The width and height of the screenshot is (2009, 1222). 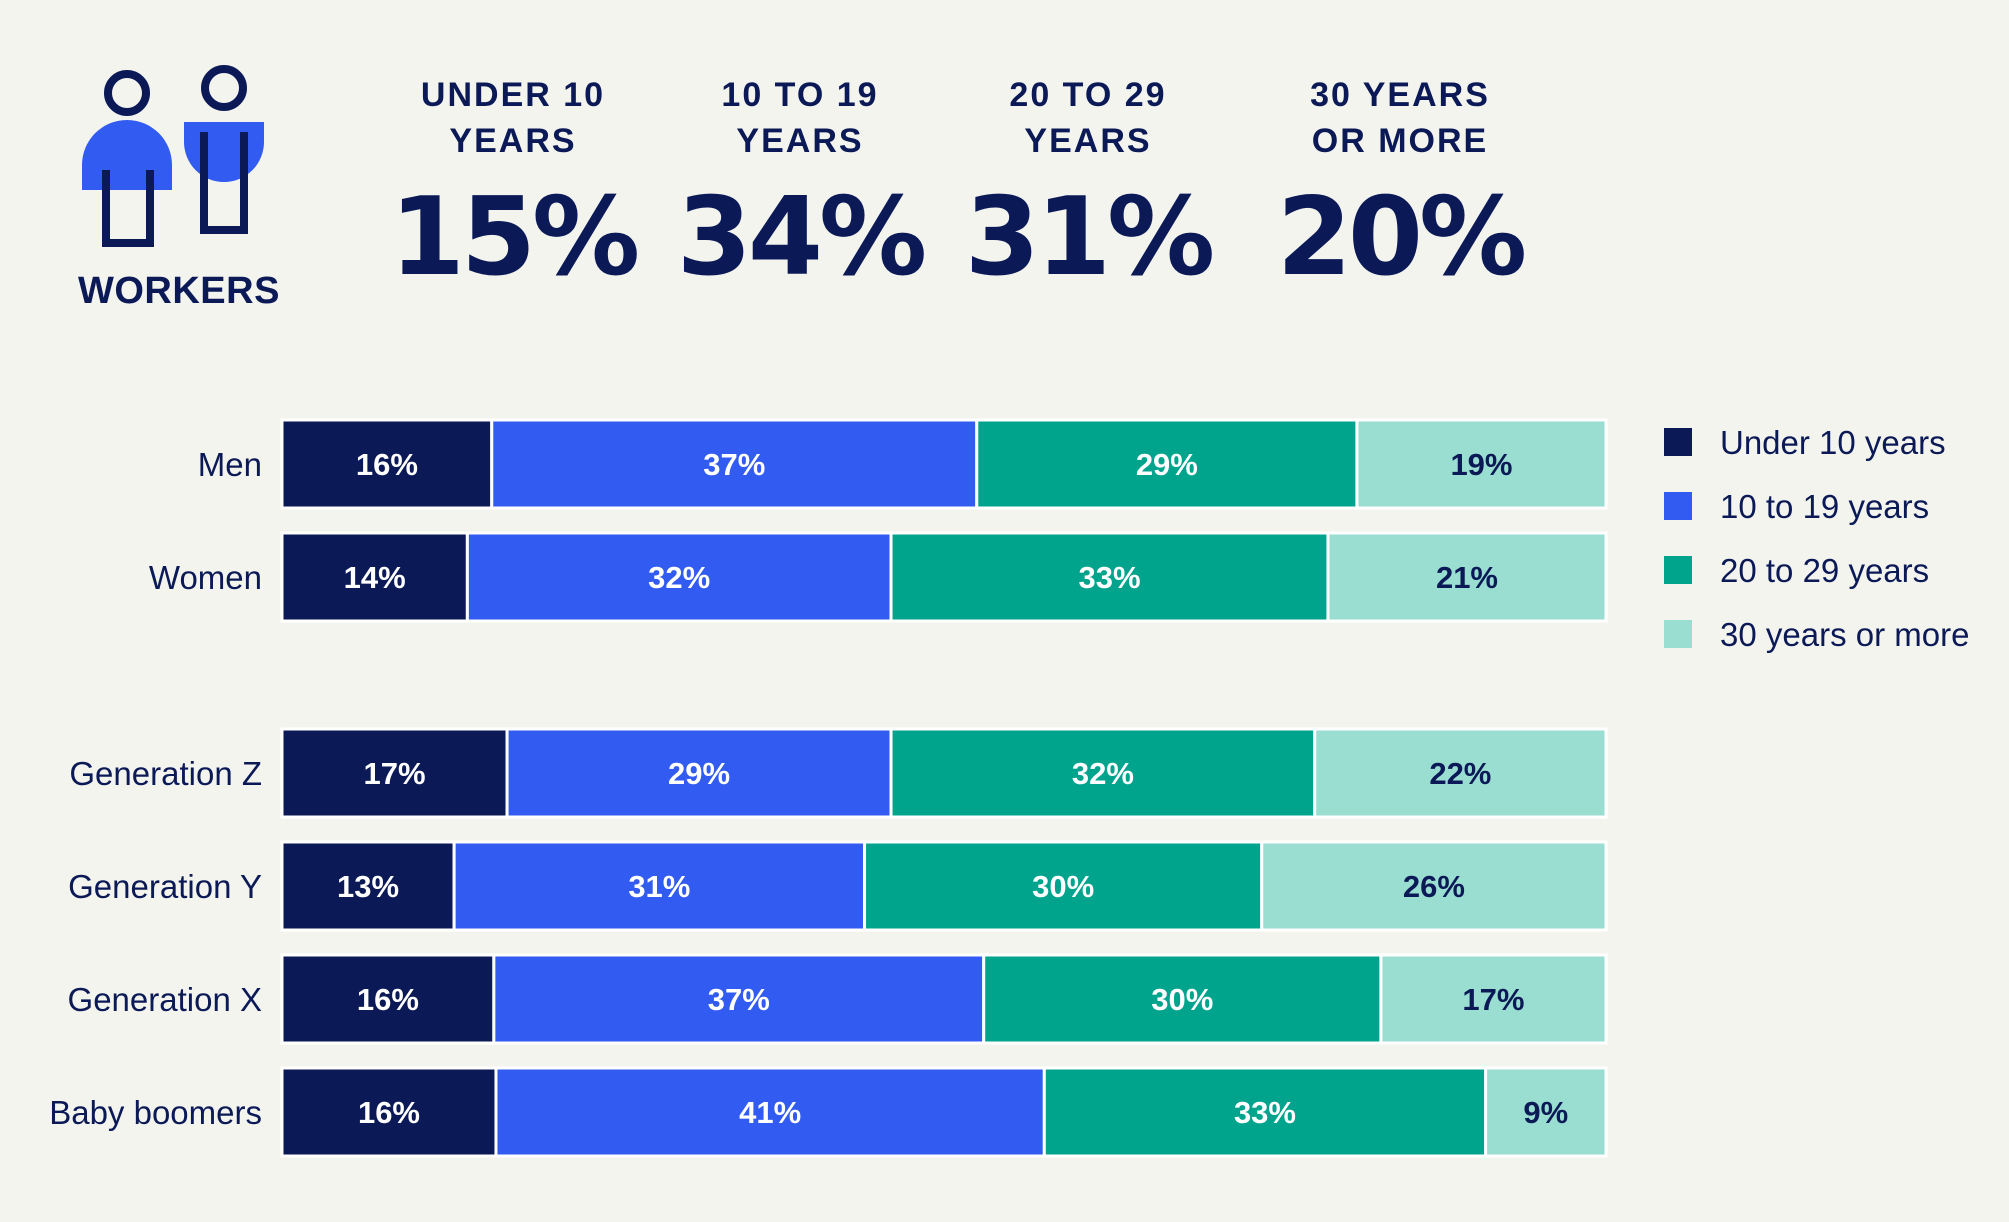 What do you see at coordinates (179, 291) in the screenshot?
I see `workers-label: WORKERS` at bounding box center [179, 291].